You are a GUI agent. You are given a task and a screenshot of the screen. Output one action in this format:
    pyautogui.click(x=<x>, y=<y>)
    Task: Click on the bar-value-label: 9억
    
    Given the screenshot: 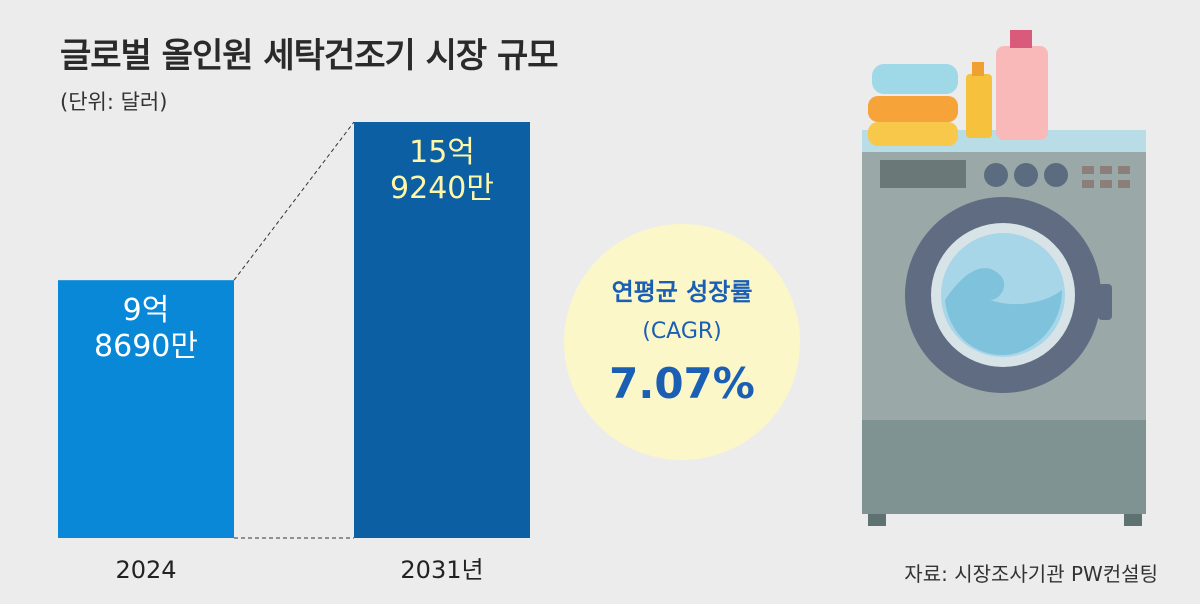 What is the action you would take?
    pyautogui.click(x=146, y=310)
    